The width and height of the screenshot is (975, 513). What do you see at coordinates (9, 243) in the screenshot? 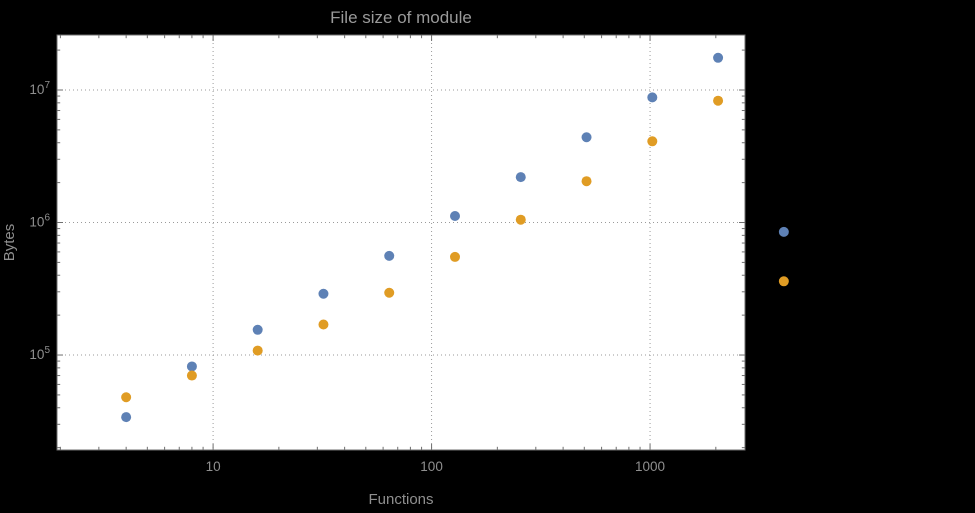
I see `y-axis-label: Bytes` at bounding box center [9, 243].